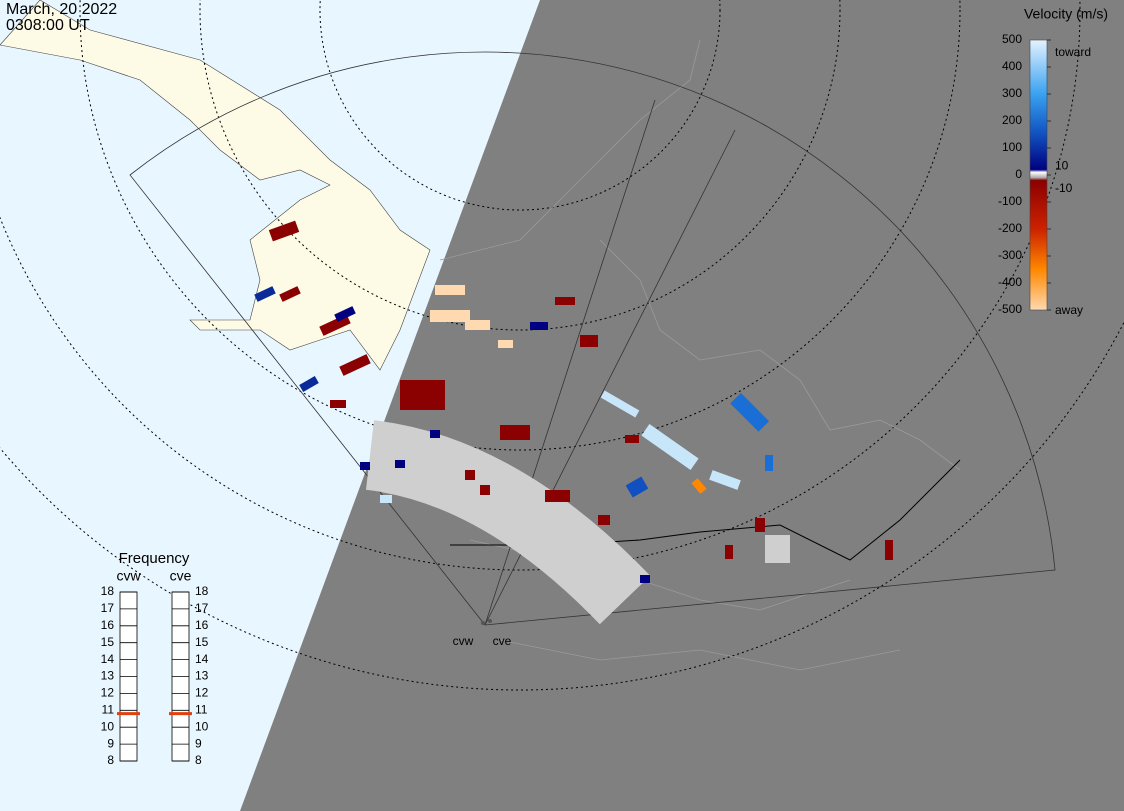 Image resolution: width=1124 pixels, height=811 pixels. What do you see at coordinates (1062, 165) in the screenshot?
I see `colorbar-inner-label: 10` at bounding box center [1062, 165].